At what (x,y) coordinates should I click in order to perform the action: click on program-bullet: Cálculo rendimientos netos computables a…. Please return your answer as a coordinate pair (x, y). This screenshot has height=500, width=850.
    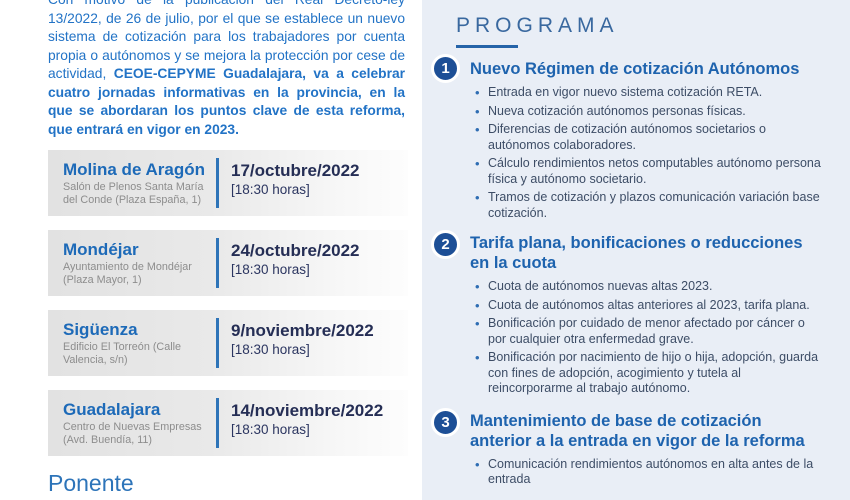
    Looking at the image, I should click on (648, 171).